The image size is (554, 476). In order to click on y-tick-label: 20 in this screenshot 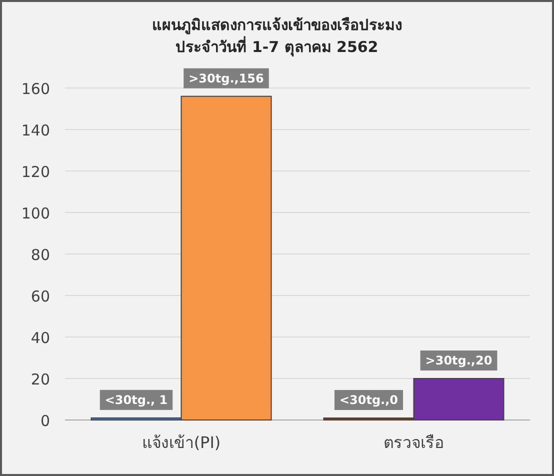, I will do `click(40, 379)`.